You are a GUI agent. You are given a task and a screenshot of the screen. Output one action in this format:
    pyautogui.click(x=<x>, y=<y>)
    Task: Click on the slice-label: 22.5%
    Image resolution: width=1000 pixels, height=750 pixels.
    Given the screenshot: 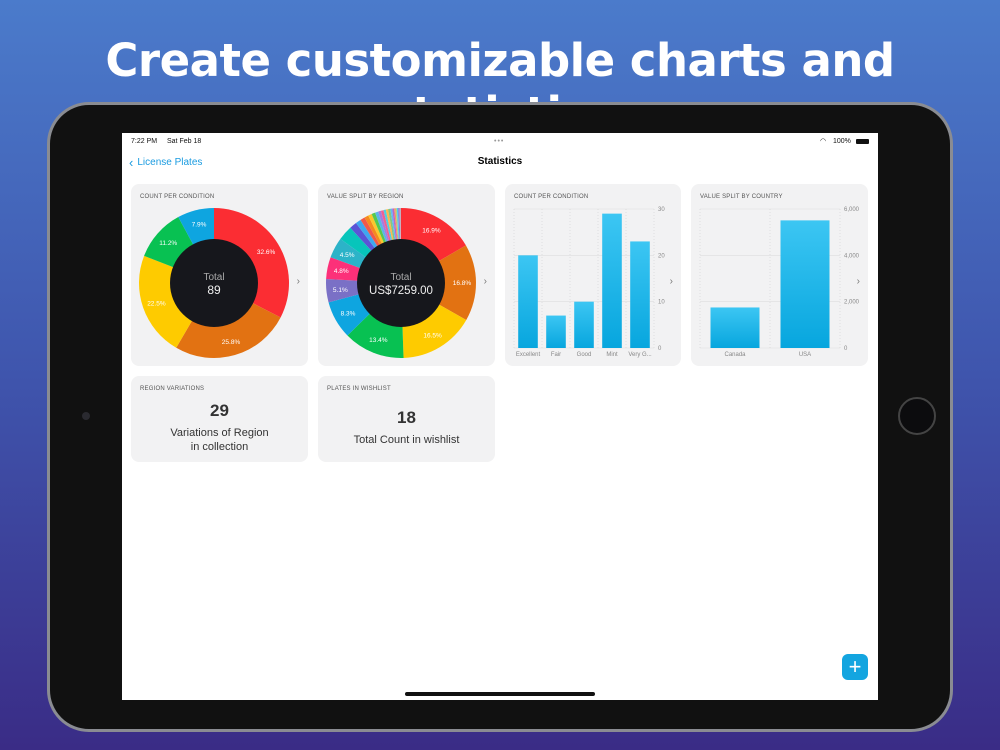 What is the action you would take?
    pyautogui.click(x=156, y=304)
    